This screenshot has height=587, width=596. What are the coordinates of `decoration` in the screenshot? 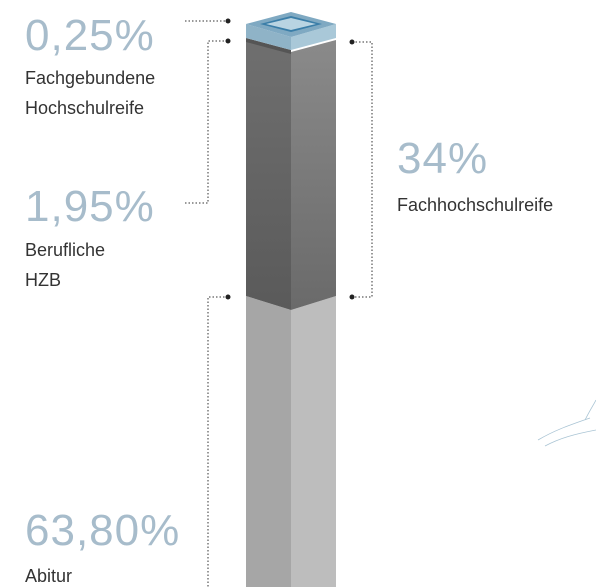 It's located at (566, 423).